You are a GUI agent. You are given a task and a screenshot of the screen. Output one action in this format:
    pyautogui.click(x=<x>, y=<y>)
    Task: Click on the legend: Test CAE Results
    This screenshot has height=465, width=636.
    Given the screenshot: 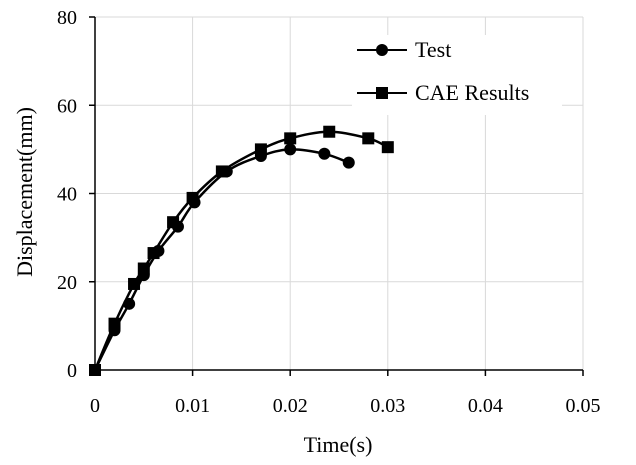 What is the action you would take?
    pyautogui.click(x=457, y=75)
    